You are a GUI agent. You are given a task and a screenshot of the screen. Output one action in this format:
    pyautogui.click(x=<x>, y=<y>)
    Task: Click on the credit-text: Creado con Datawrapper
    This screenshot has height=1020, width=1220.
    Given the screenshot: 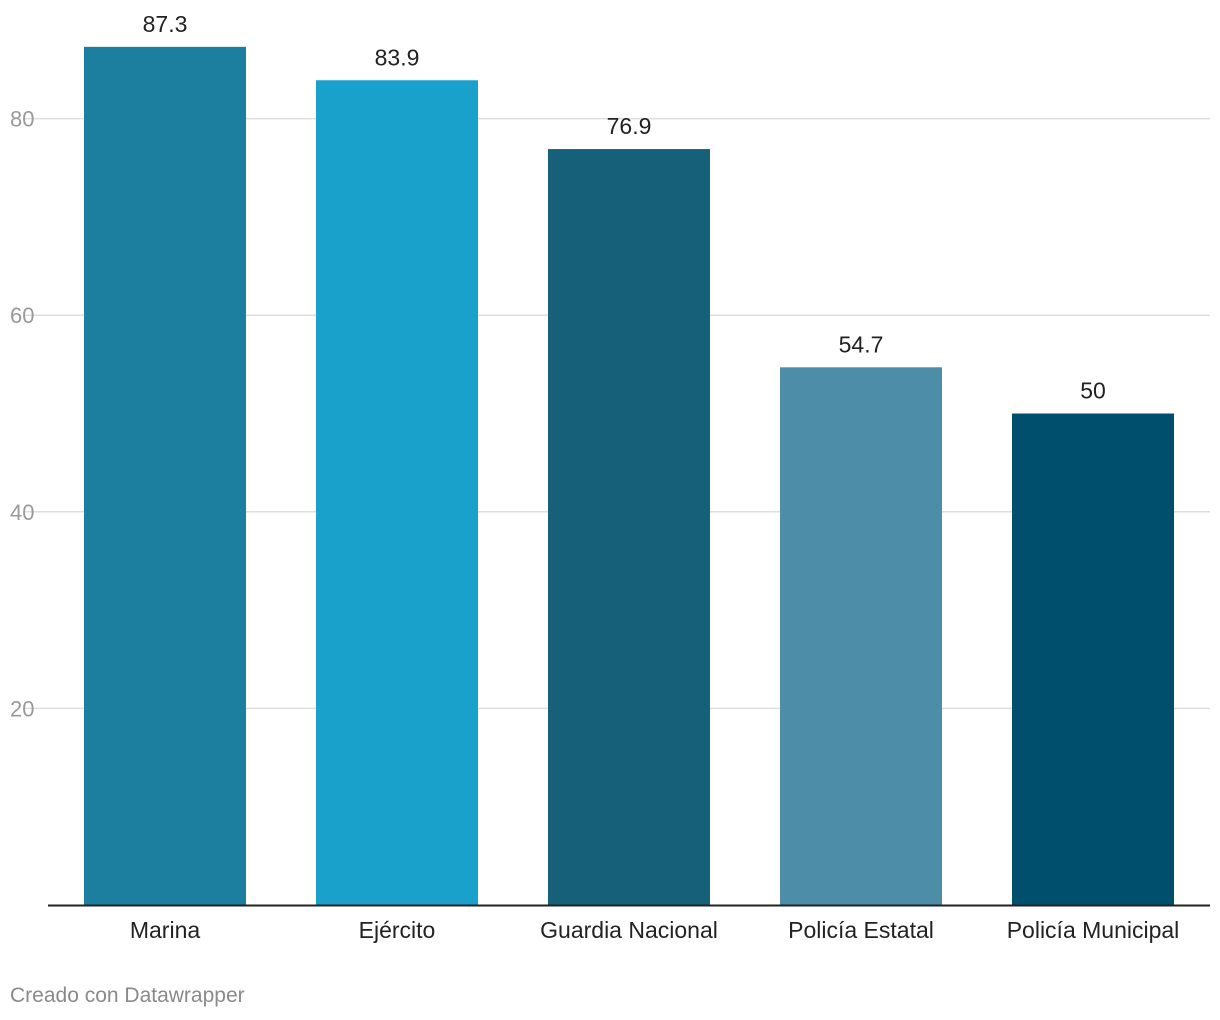 What is the action you would take?
    pyautogui.click(x=127, y=995)
    